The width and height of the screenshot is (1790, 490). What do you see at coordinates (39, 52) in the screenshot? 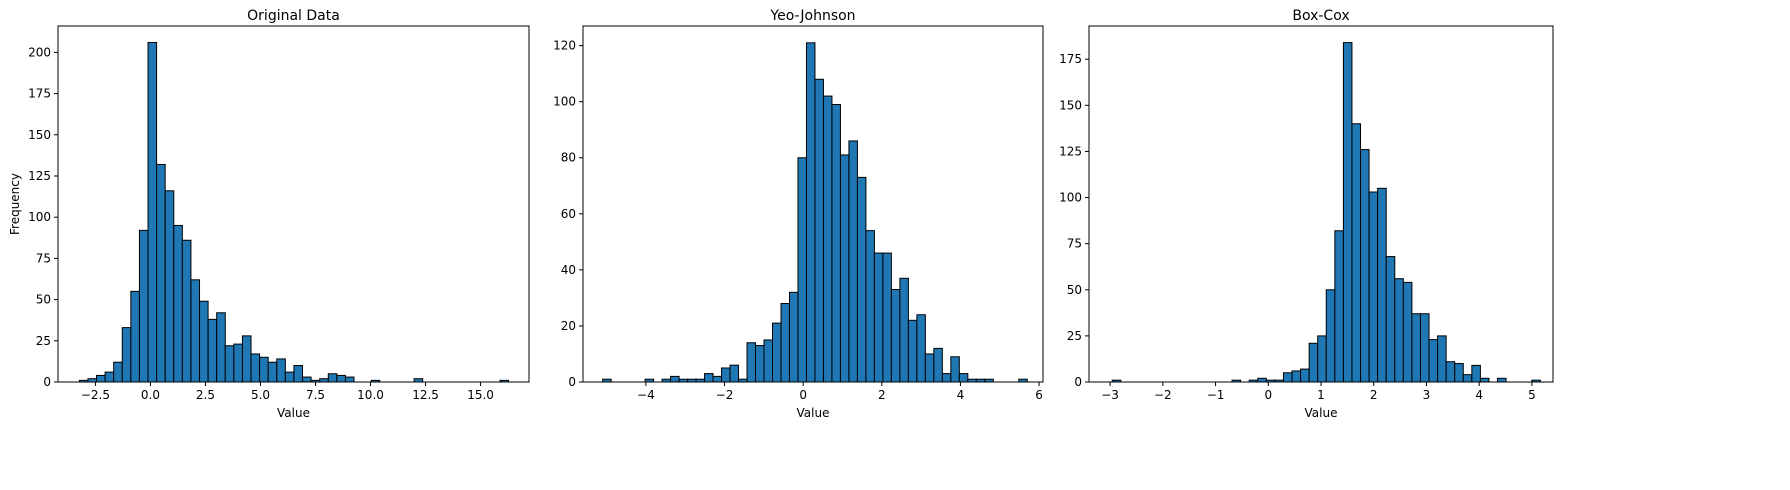
I see `y-tick-label: 200` at bounding box center [39, 52].